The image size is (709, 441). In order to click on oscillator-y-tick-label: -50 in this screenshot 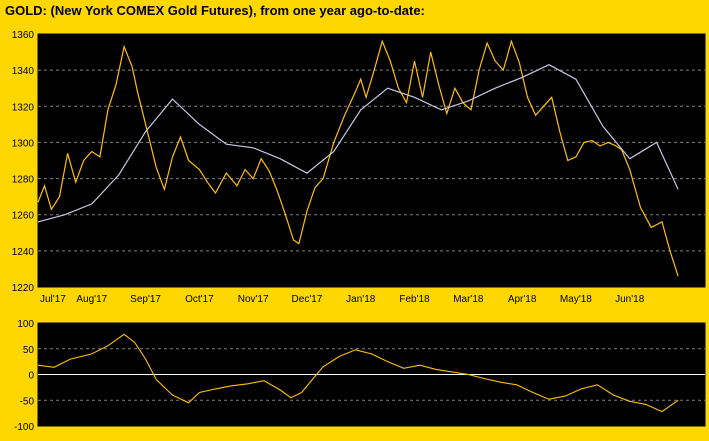, I will do `click(27, 401)`.